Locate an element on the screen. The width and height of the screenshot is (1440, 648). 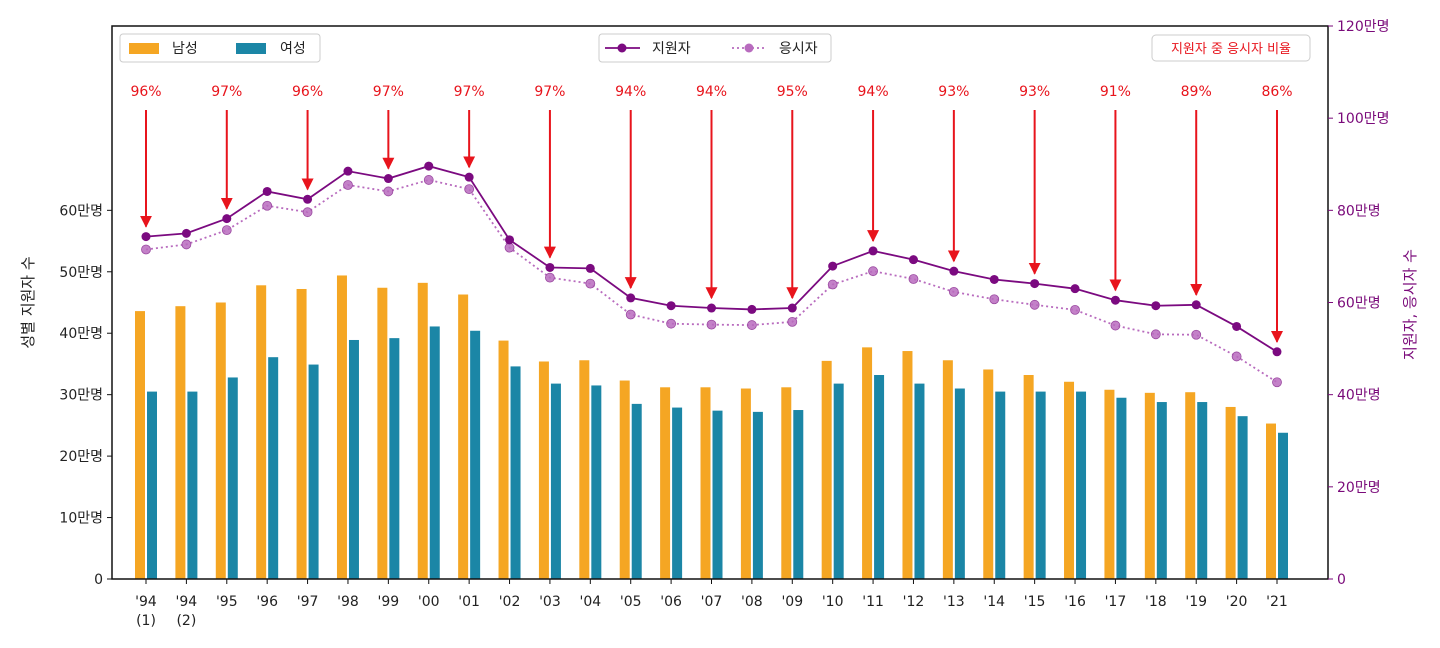
legend-takers-label: 응시자 is located at coordinates (798, 49).